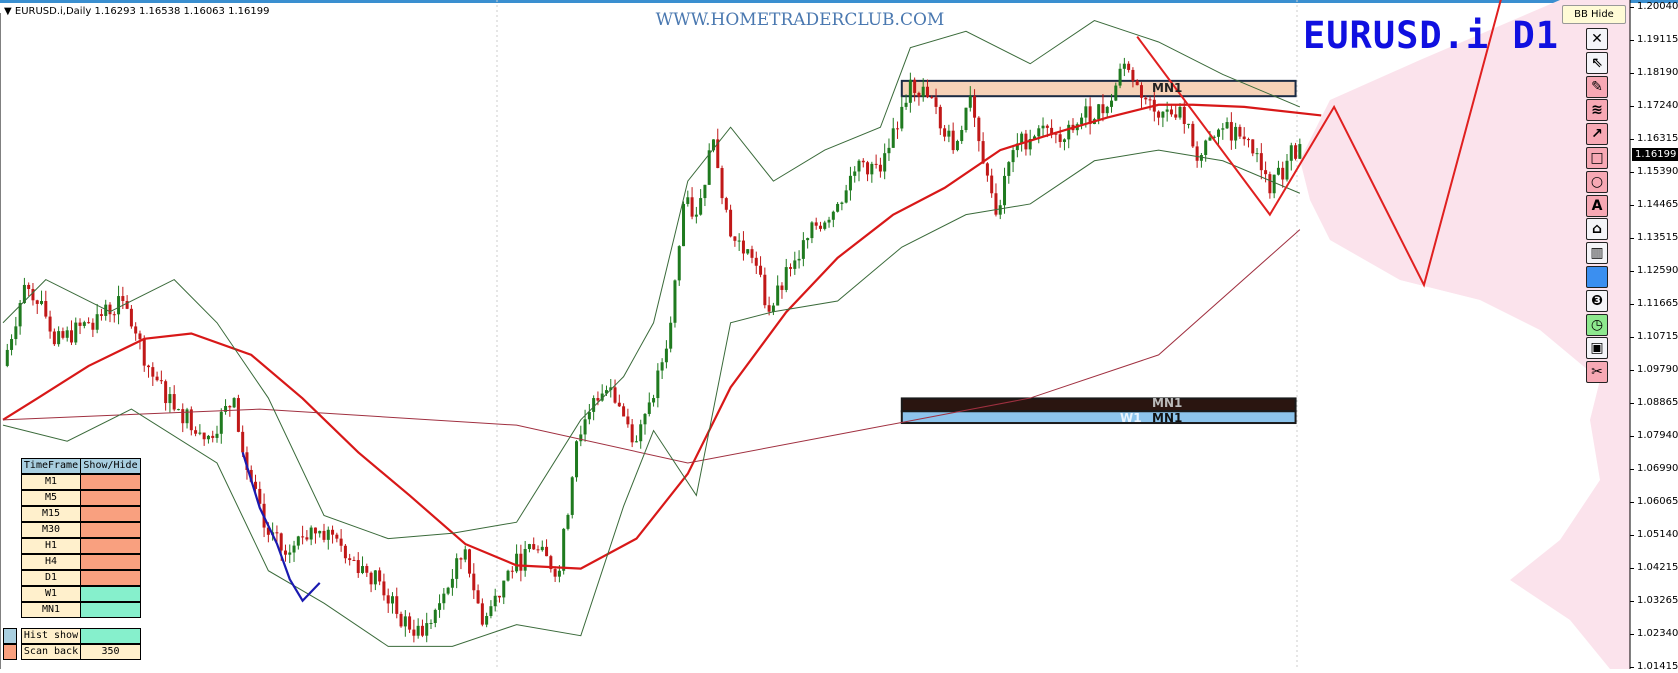 The image size is (1678, 673). I want to click on scan-back-icon, so click(10, 652).